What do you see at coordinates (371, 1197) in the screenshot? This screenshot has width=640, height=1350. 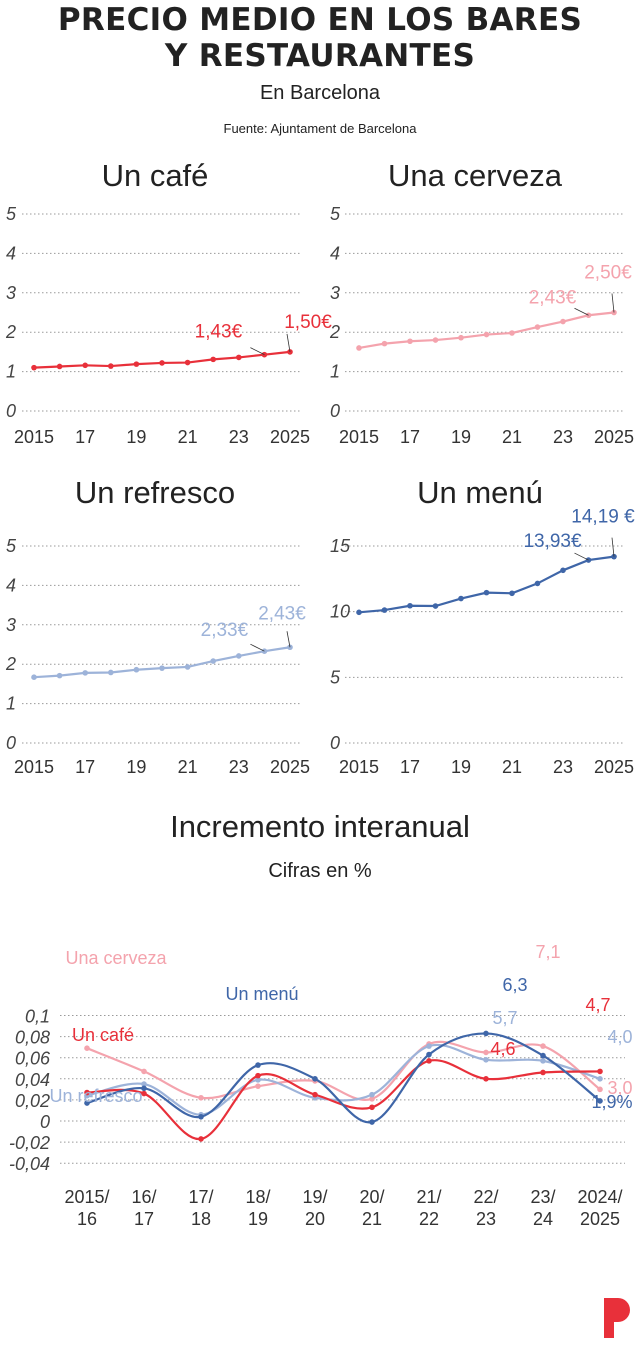 I see `x-tick-label: 20/` at bounding box center [371, 1197].